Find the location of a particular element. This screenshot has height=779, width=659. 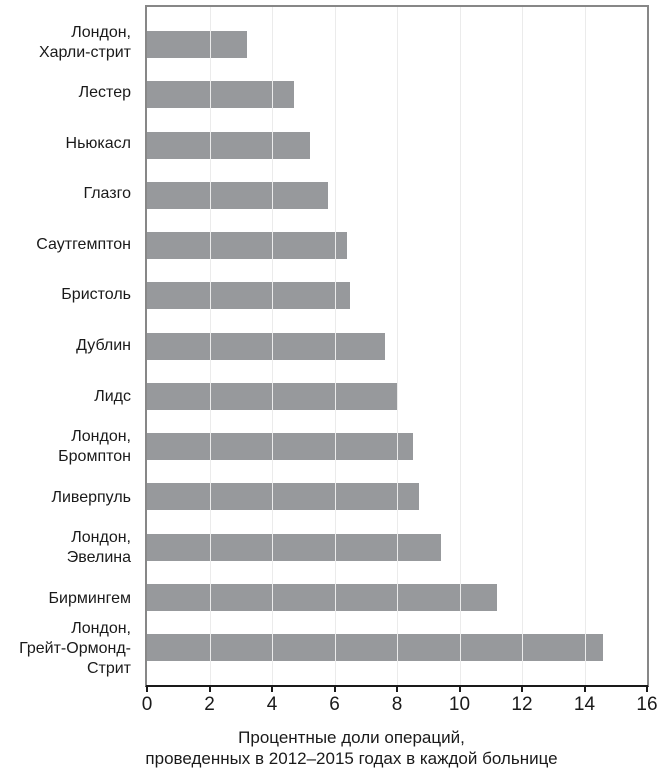

y-axis-label: Бристоль is located at coordinates (96, 295).